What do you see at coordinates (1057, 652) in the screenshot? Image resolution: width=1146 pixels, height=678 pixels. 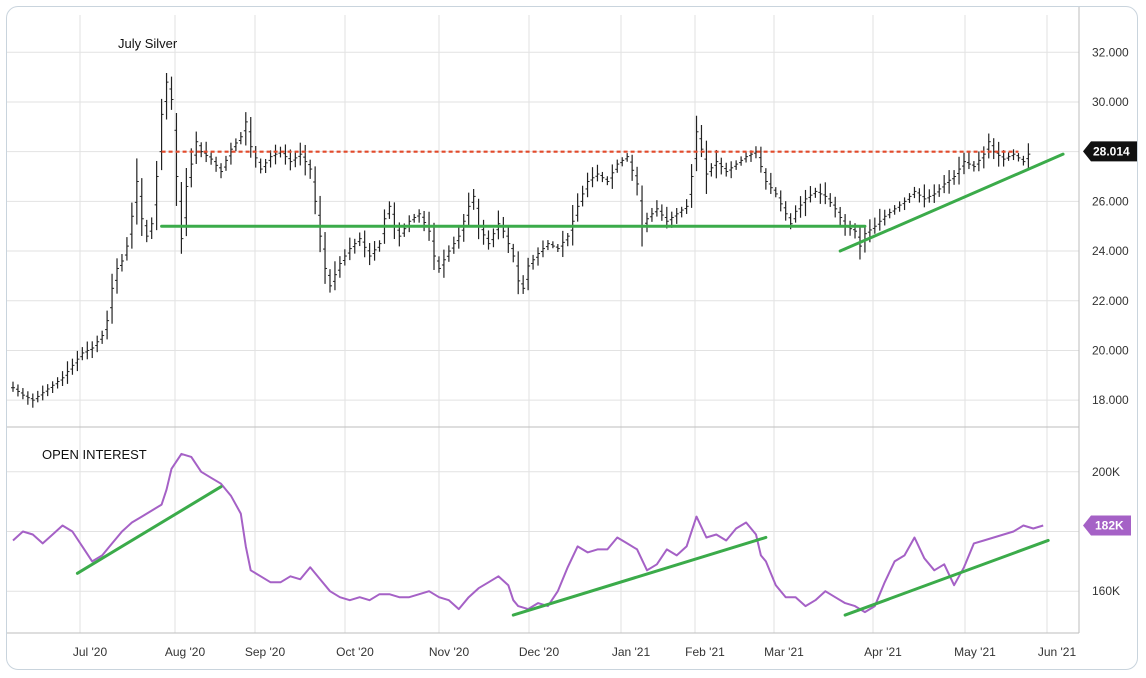 I see `x-tick-label: Jun '21` at bounding box center [1057, 652].